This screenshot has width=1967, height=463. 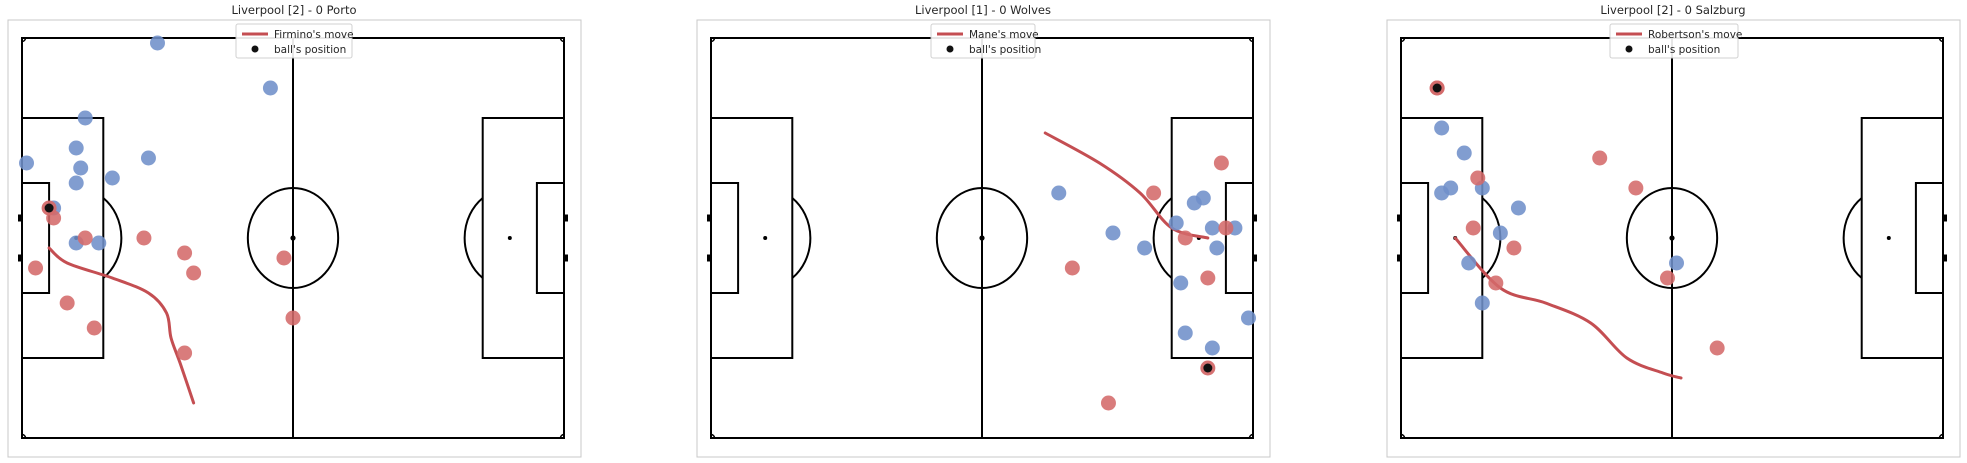 I want to click on legend-move-label: Firmino's move, so click(x=314, y=35).